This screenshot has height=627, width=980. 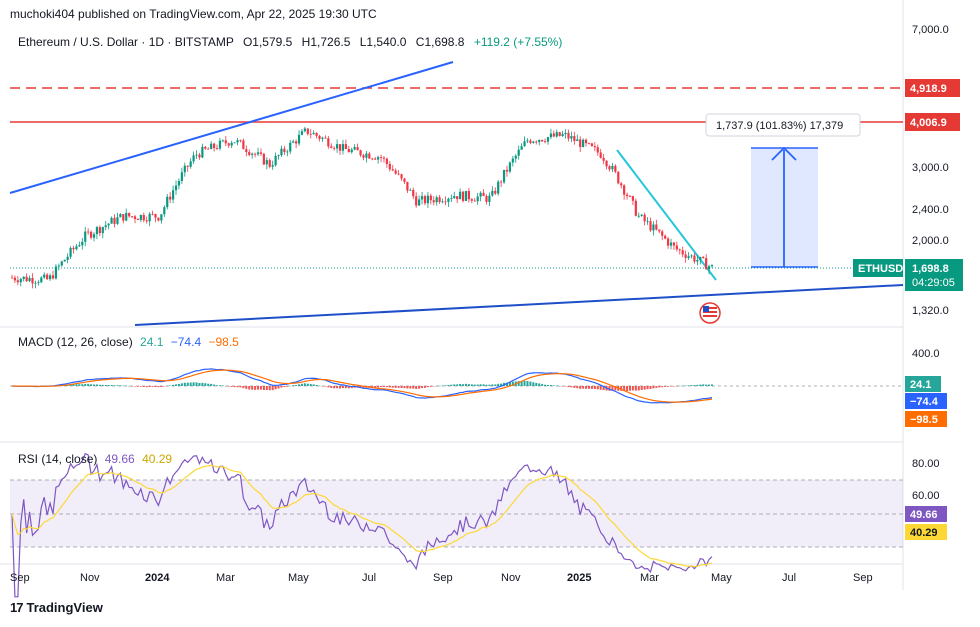 I want to click on macd-pane, so click(x=456, y=386).